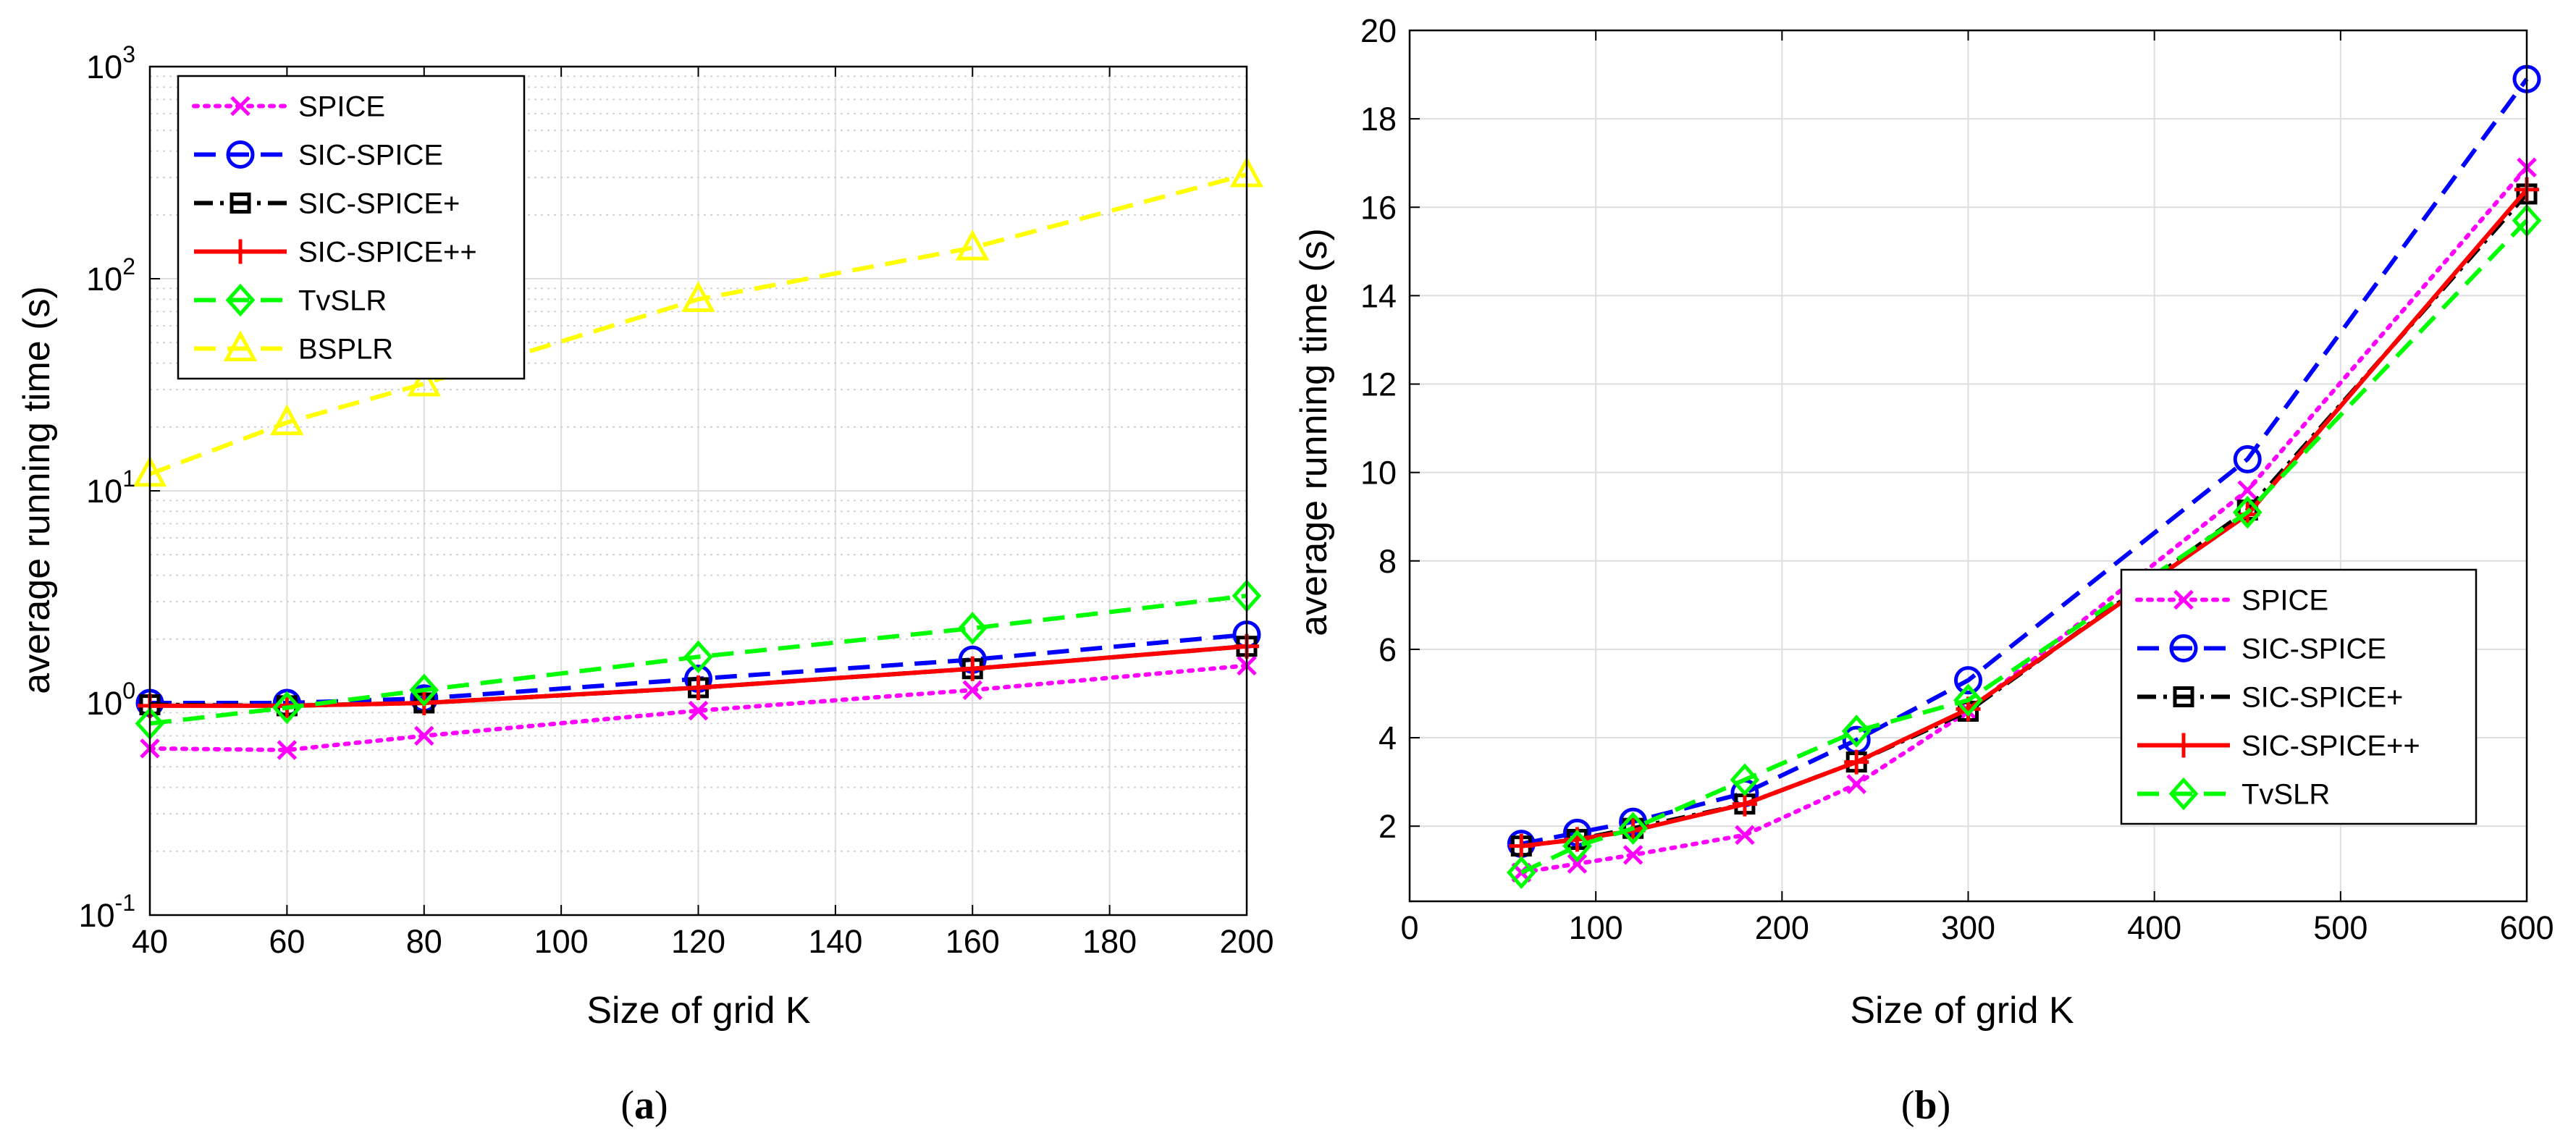  I want to click on panel-a-legend-label: BSPLR, so click(345, 350).